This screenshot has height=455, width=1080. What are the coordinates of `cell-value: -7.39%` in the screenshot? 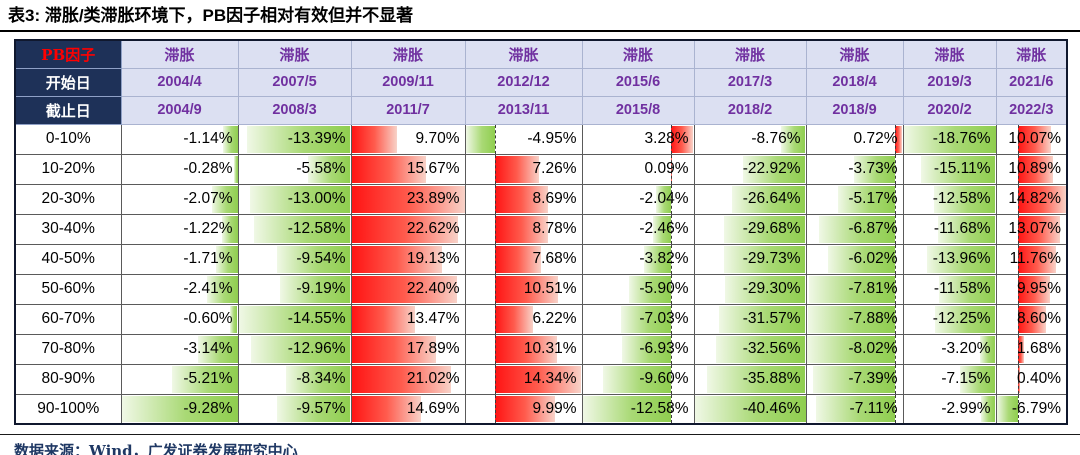 It's located at (873, 378).